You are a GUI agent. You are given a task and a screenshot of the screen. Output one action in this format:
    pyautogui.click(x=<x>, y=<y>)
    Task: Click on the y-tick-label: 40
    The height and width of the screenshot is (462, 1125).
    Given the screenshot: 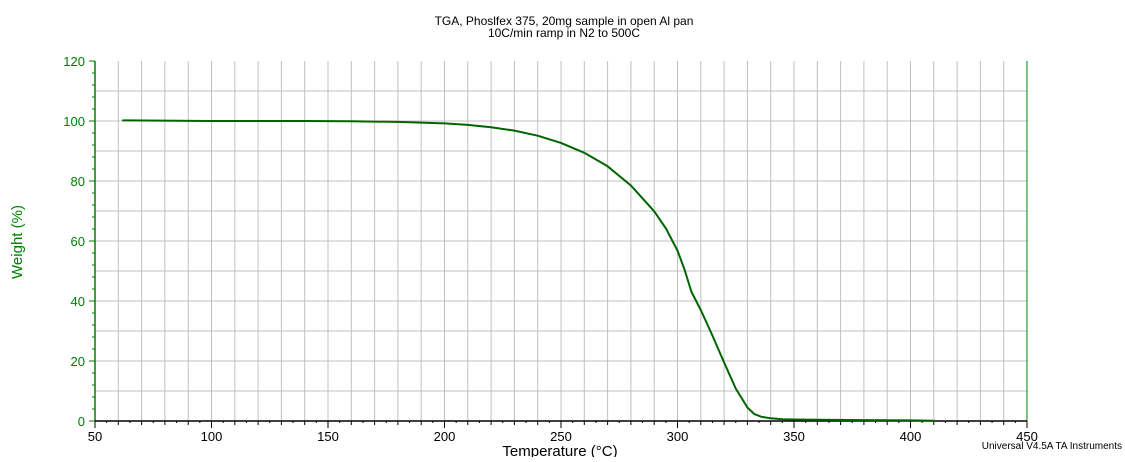 What is the action you would take?
    pyautogui.click(x=78, y=301)
    